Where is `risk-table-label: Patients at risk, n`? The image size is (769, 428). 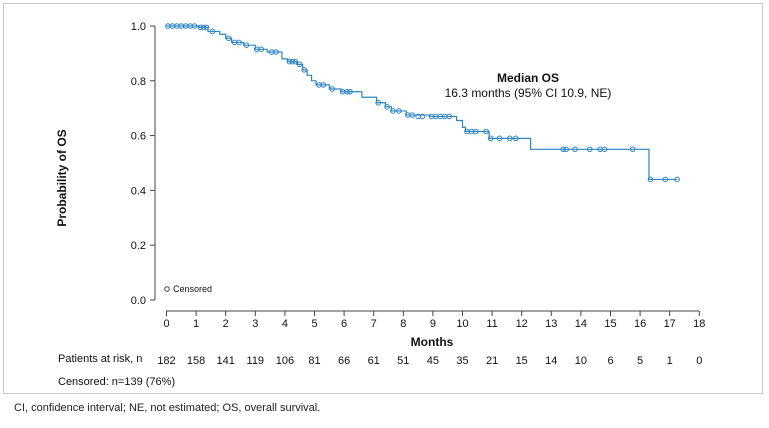 risk-table-label: Patients at risk, n is located at coordinates (100, 359).